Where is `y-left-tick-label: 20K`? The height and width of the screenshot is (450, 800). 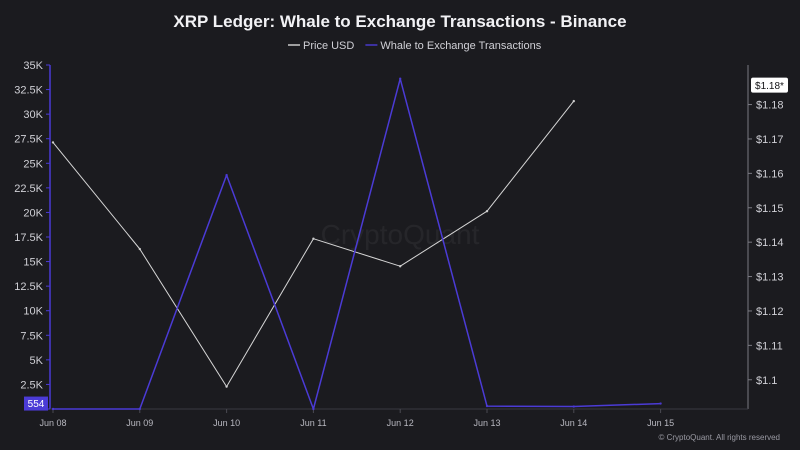
y-left-tick-label: 20K is located at coordinates (33, 213).